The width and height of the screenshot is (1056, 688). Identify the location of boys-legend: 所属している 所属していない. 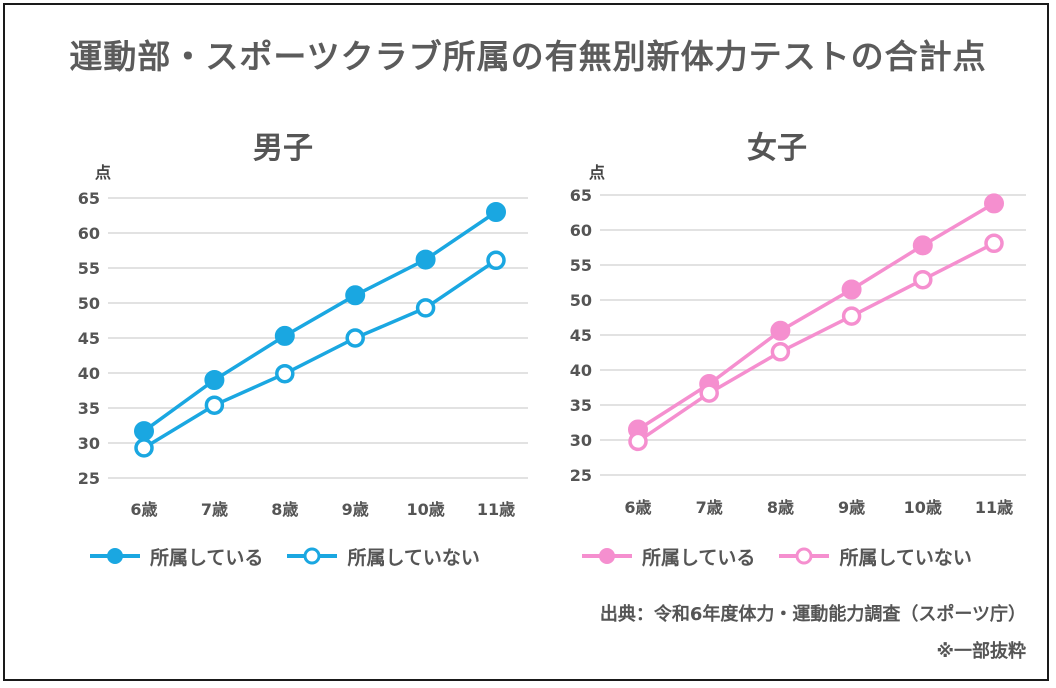
(295, 556).